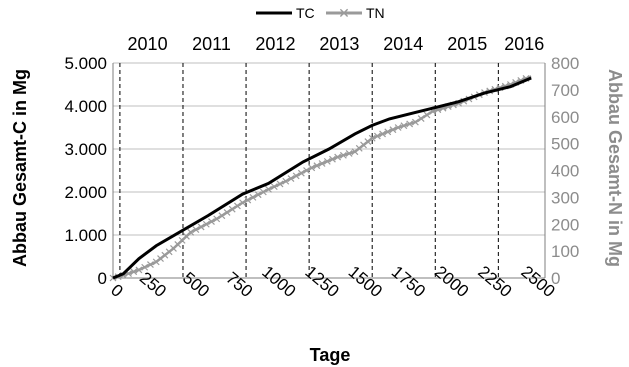 This screenshot has height=367, width=629. I want to click on x-tick-7: 1750, so click(408, 281).